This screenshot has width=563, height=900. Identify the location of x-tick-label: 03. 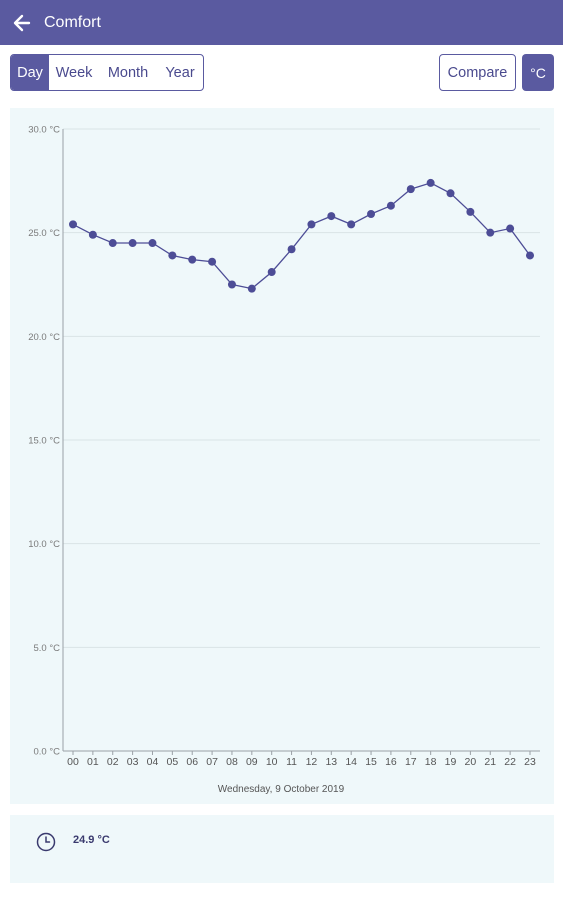
(133, 762).